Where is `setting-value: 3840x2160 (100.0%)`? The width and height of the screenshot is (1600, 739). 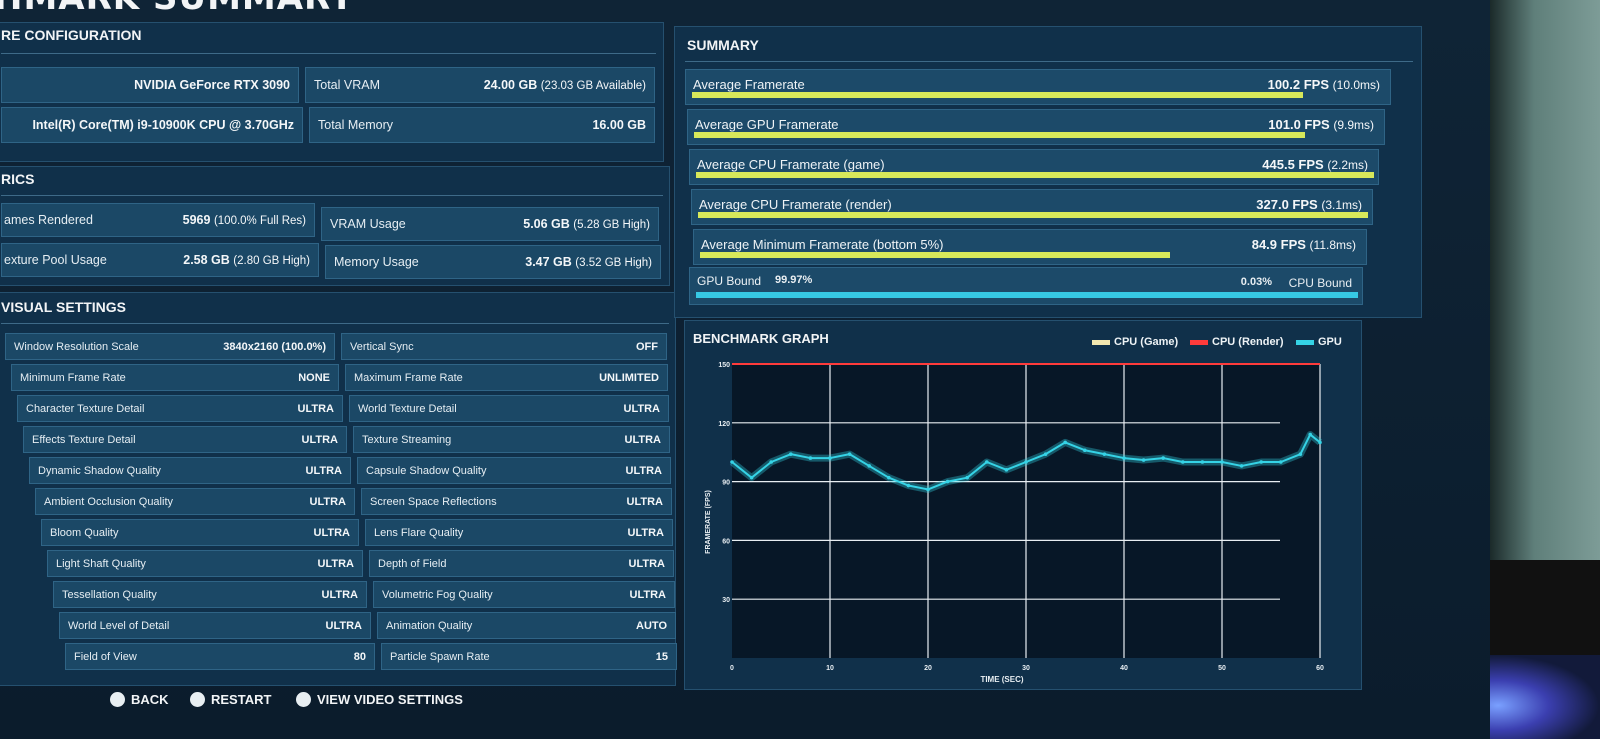 setting-value: 3840x2160 (100.0%) is located at coordinates (274, 346).